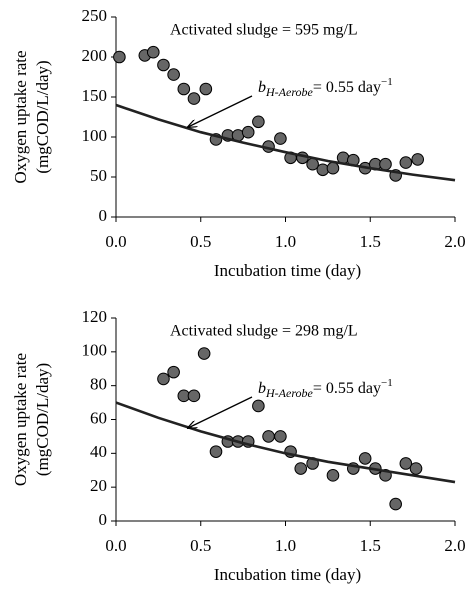 The height and width of the screenshot is (593, 466). What do you see at coordinates (264, 331) in the screenshot?
I see `annotation: Activated sludge = 298 mg/L` at bounding box center [264, 331].